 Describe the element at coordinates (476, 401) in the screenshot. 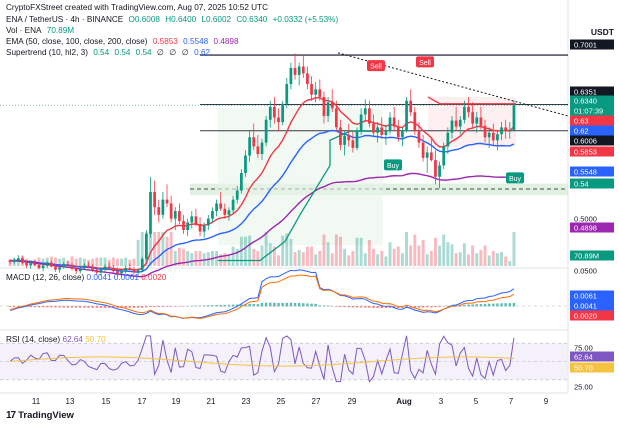

I see `time-axis-label: 5` at that location.